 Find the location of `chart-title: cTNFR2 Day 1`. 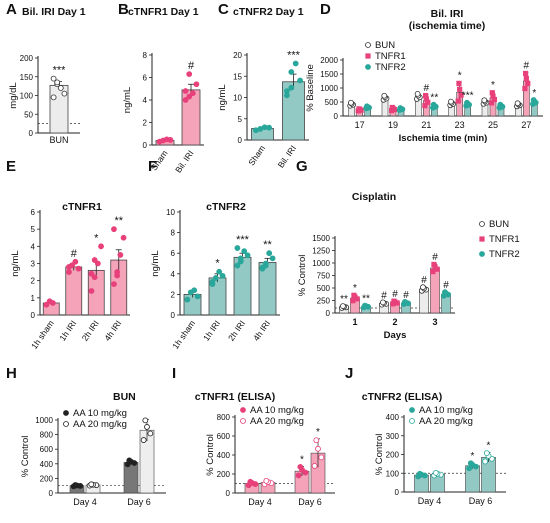

chart-title: cTNFR2 Day 1 is located at coordinates (268, 12).